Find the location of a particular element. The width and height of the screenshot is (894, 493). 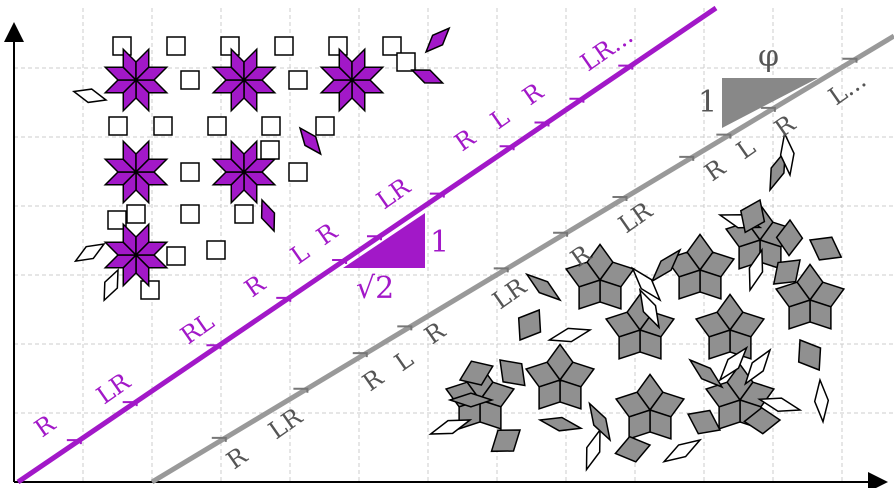

purple-slope-triangle: √2 1 is located at coordinates (396, 259).